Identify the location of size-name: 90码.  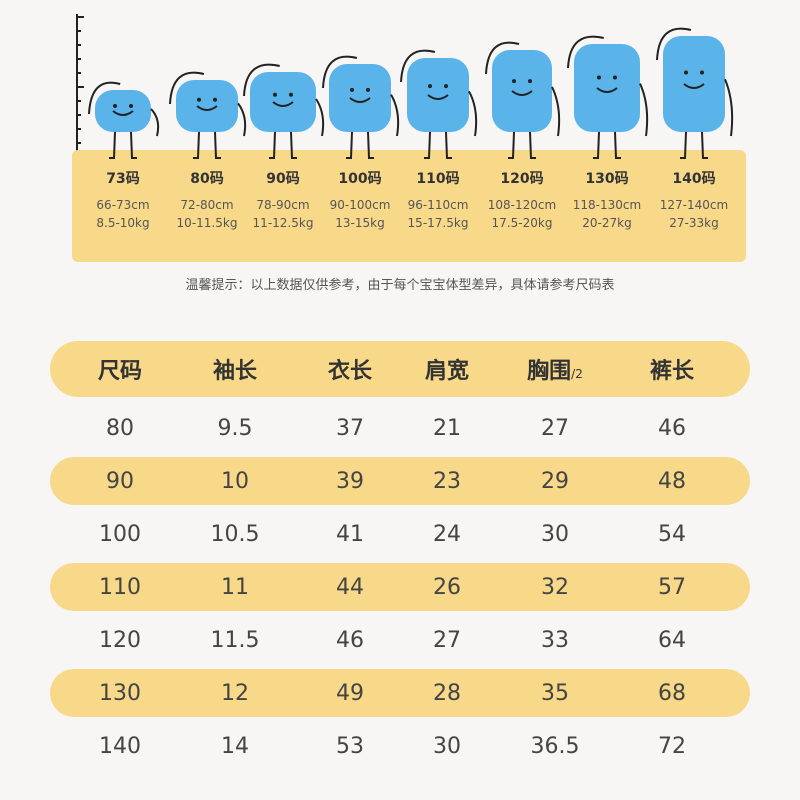
(283, 179).